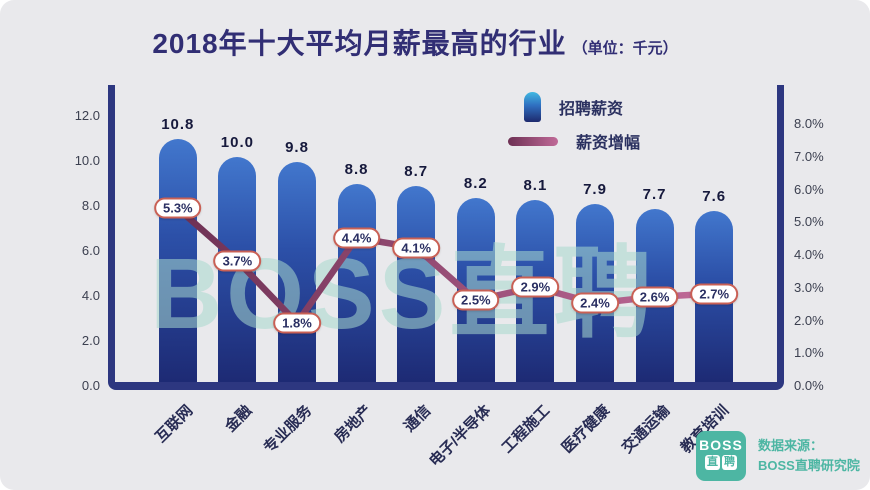 The height and width of the screenshot is (490, 870). I want to click on x-label-专业服务: 专业服务, so click(288, 429).